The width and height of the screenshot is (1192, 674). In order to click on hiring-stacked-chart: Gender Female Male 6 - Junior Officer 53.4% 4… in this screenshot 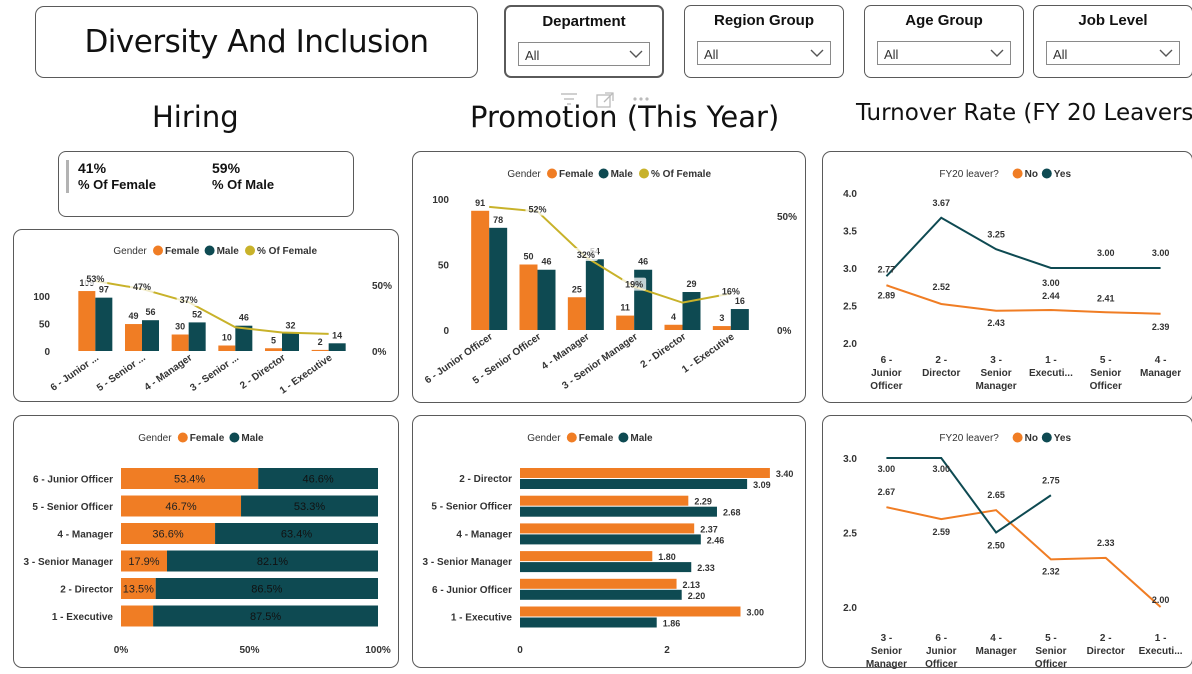, I will do `click(206, 541)`.